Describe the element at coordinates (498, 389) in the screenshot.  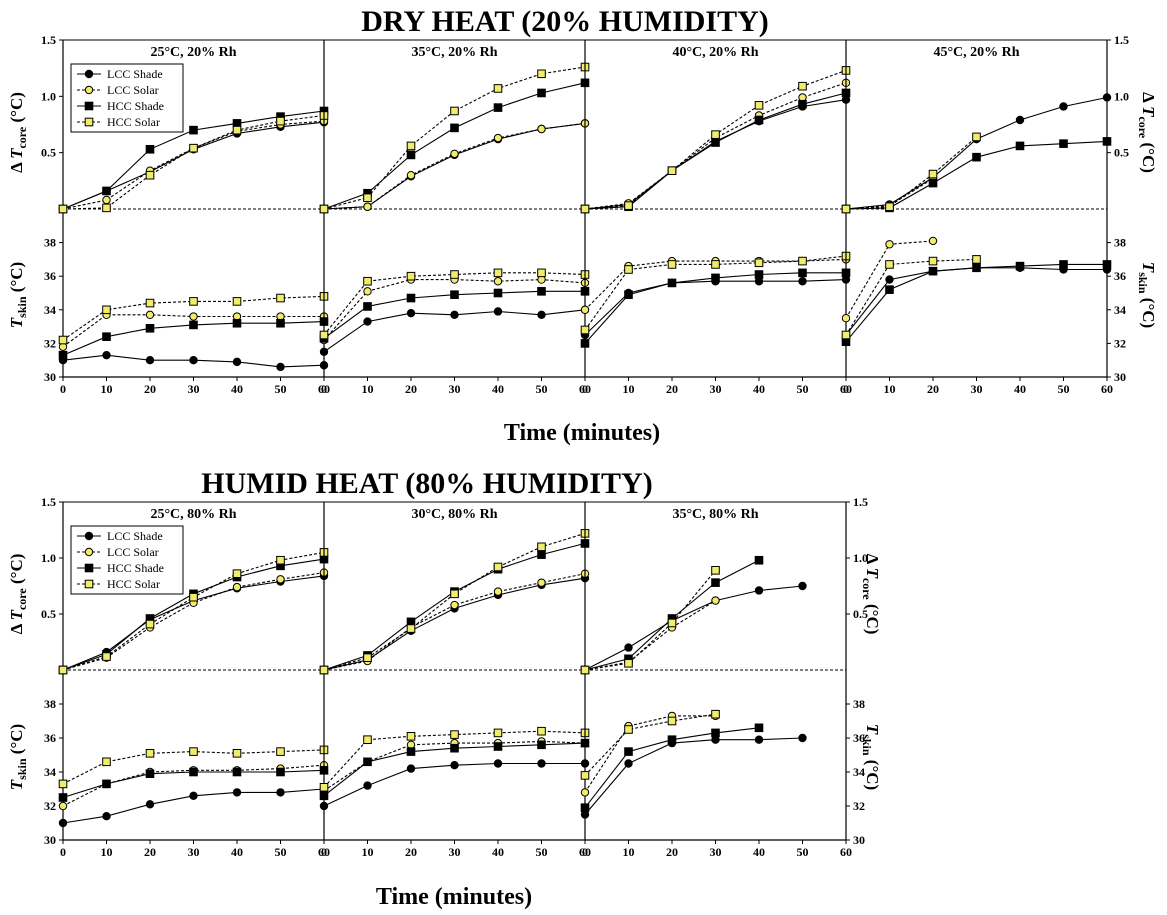
I see `x-tick-label: 40` at that location.